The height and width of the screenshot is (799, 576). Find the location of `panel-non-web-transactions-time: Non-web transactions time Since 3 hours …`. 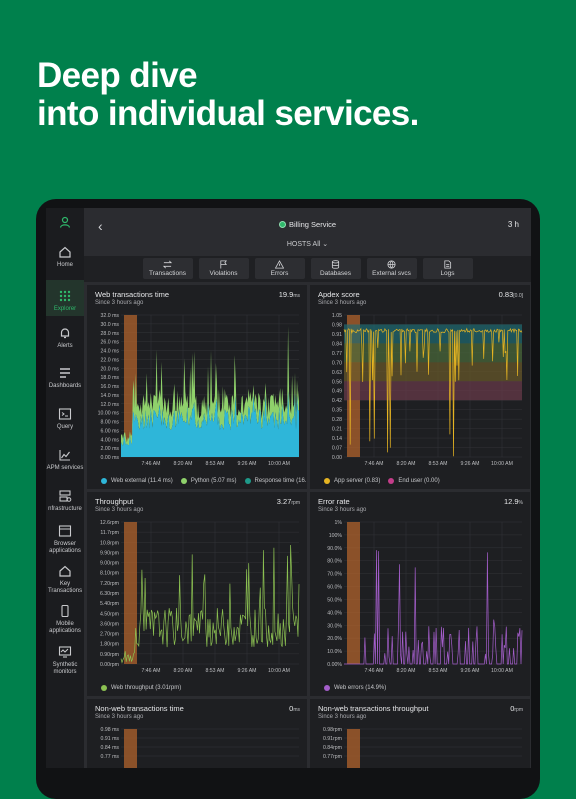

panel-non-web-transactions-time: Non-web transactions time Since 3 hours … is located at coordinates (197, 733).